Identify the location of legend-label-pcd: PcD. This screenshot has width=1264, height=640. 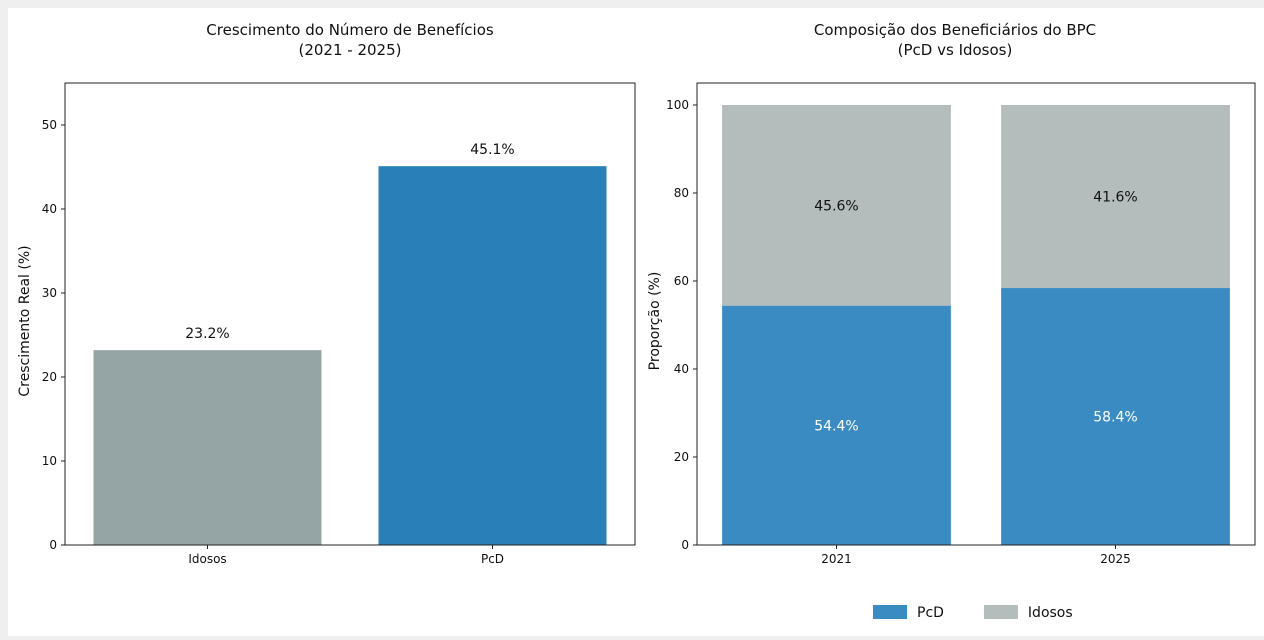
(930, 613).